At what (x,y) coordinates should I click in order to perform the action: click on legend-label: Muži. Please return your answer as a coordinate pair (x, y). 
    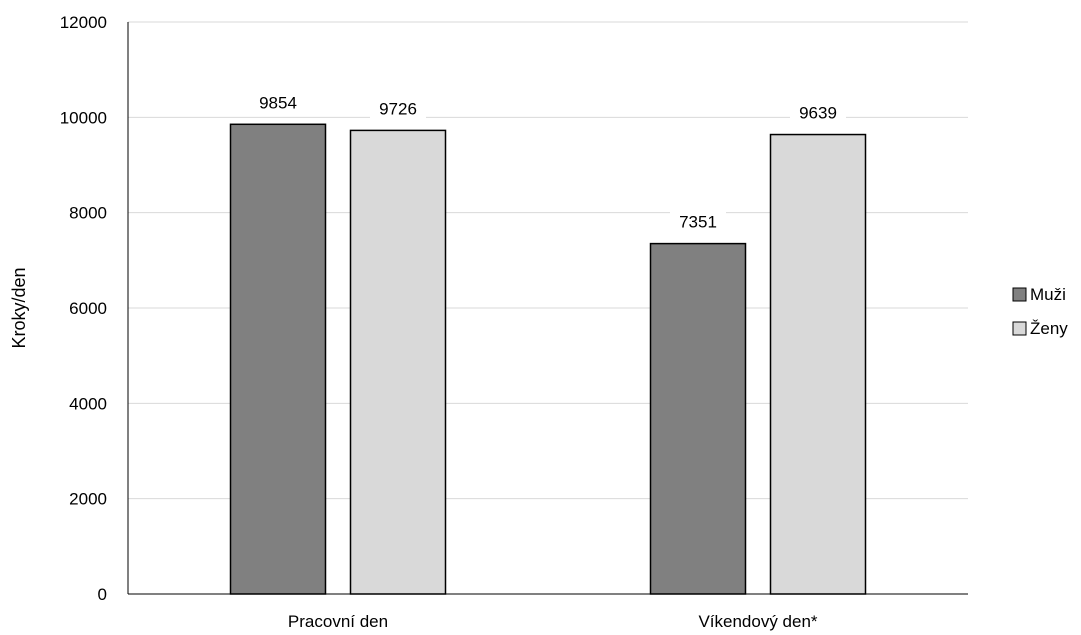
    Looking at the image, I should click on (1048, 294).